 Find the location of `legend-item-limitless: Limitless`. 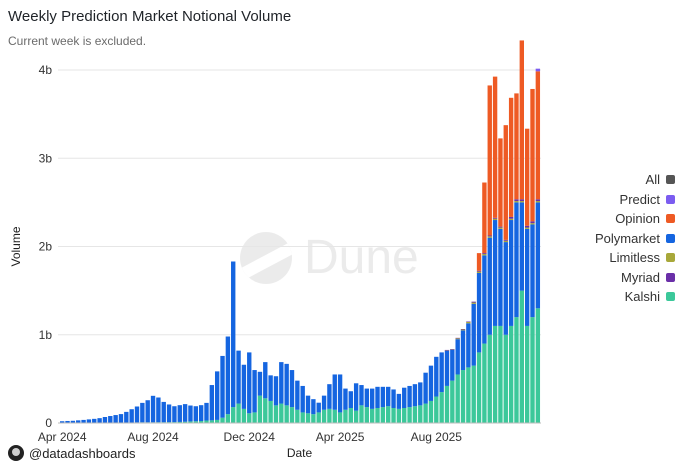

legend-item-limitless: Limitless is located at coordinates (625, 258).